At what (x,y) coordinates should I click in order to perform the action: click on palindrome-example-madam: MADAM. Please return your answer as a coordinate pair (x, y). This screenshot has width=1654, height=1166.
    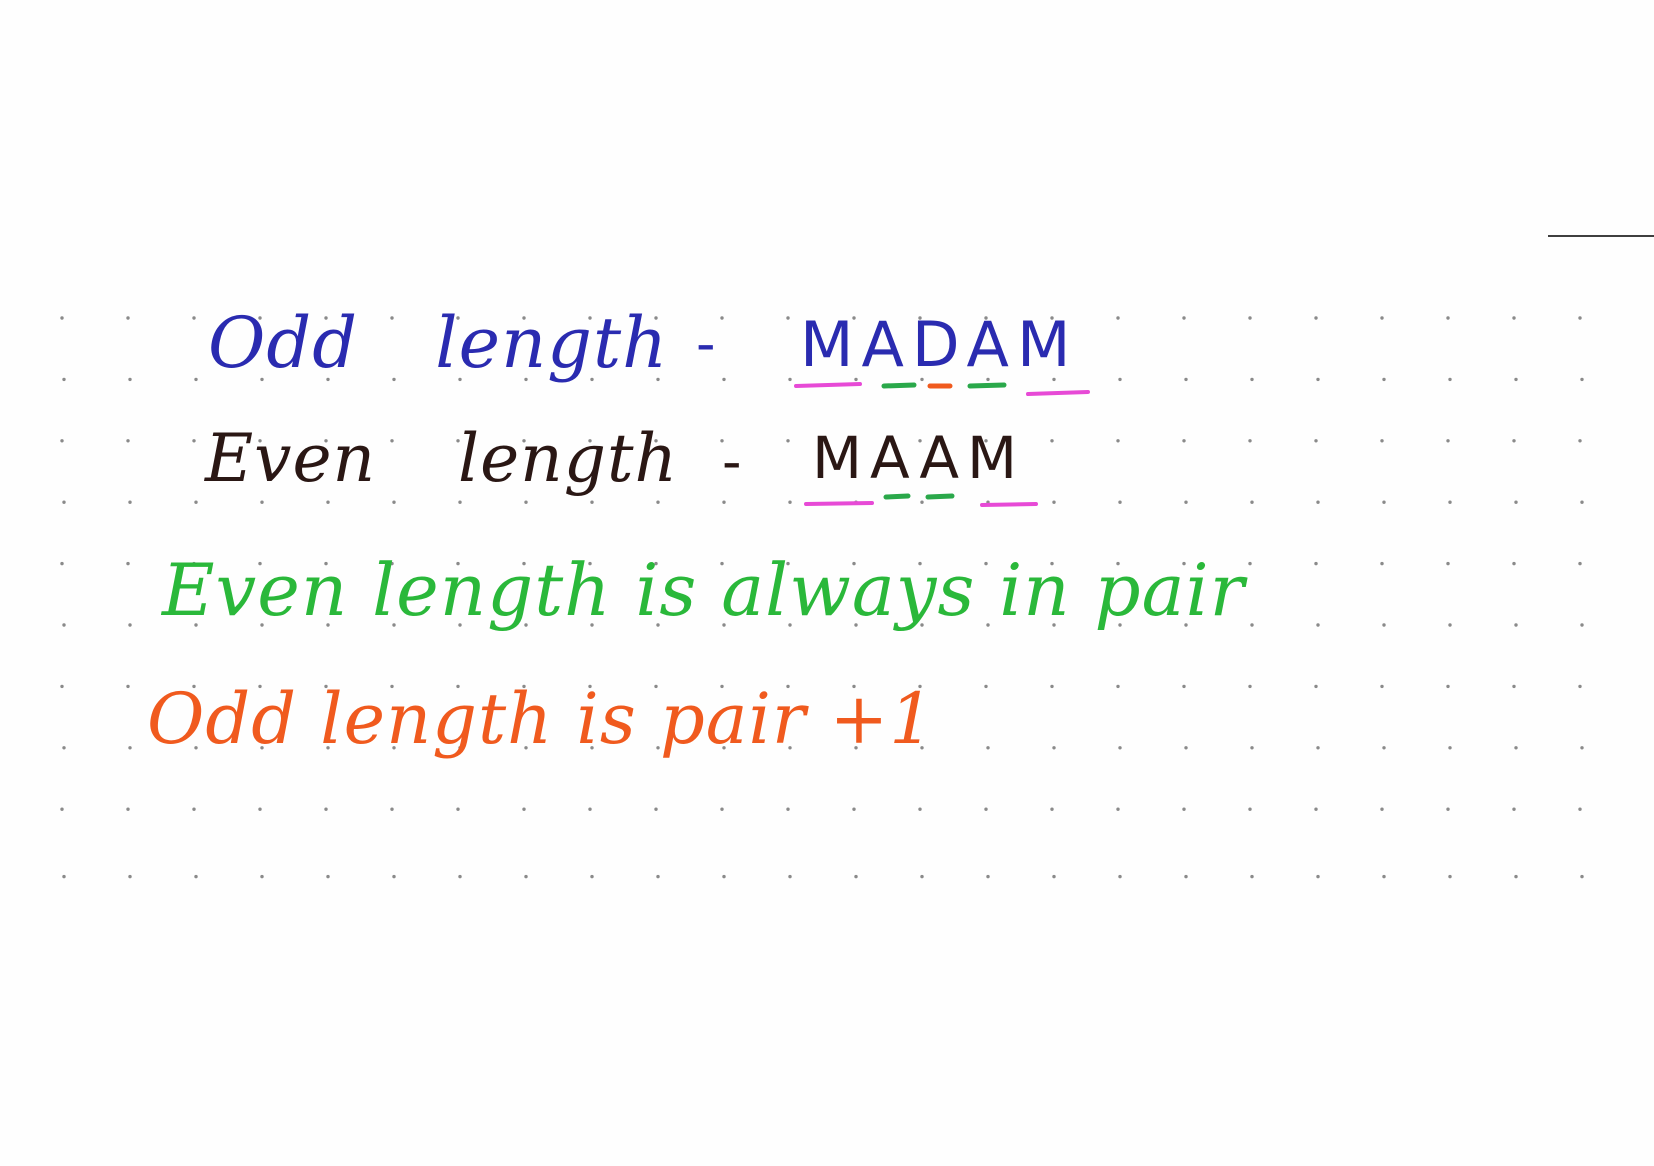
    Looking at the image, I should click on (939, 344).